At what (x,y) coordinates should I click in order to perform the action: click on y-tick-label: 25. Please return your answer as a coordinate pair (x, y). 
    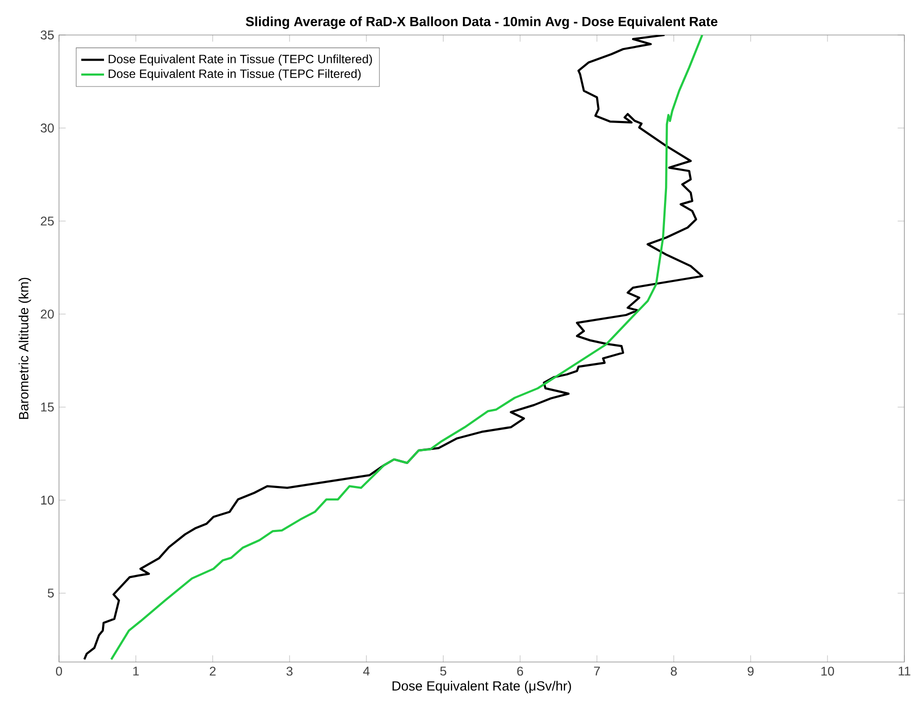
    Looking at the image, I should click on (47, 221).